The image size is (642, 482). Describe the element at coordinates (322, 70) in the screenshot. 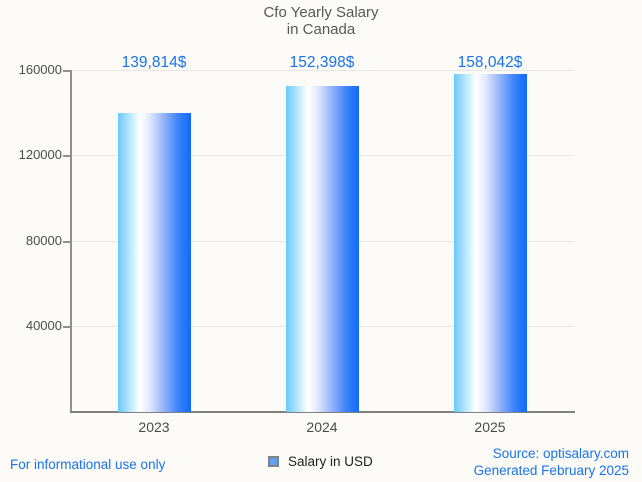

I see `gridline` at that location.